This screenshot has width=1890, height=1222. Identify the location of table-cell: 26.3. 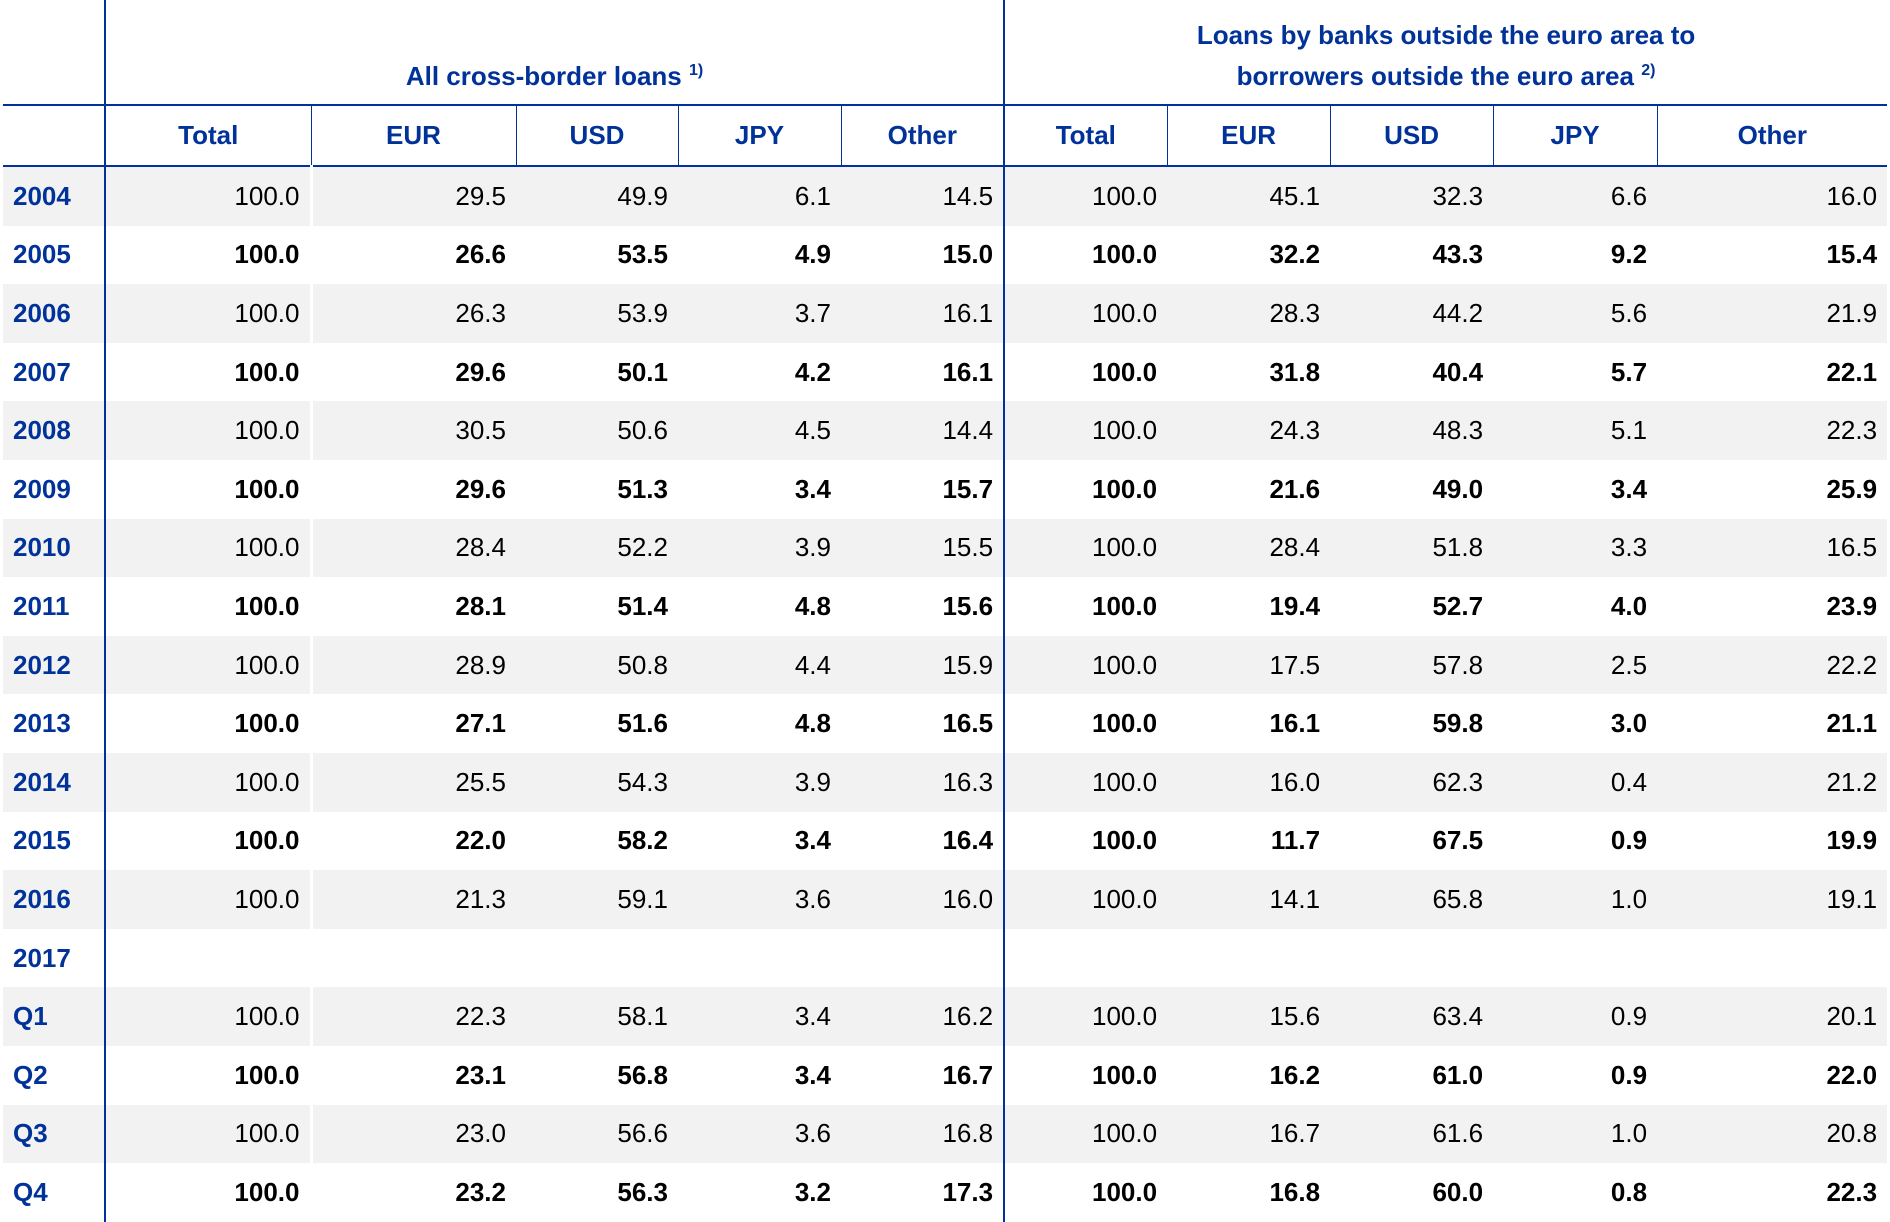
(413, 313).